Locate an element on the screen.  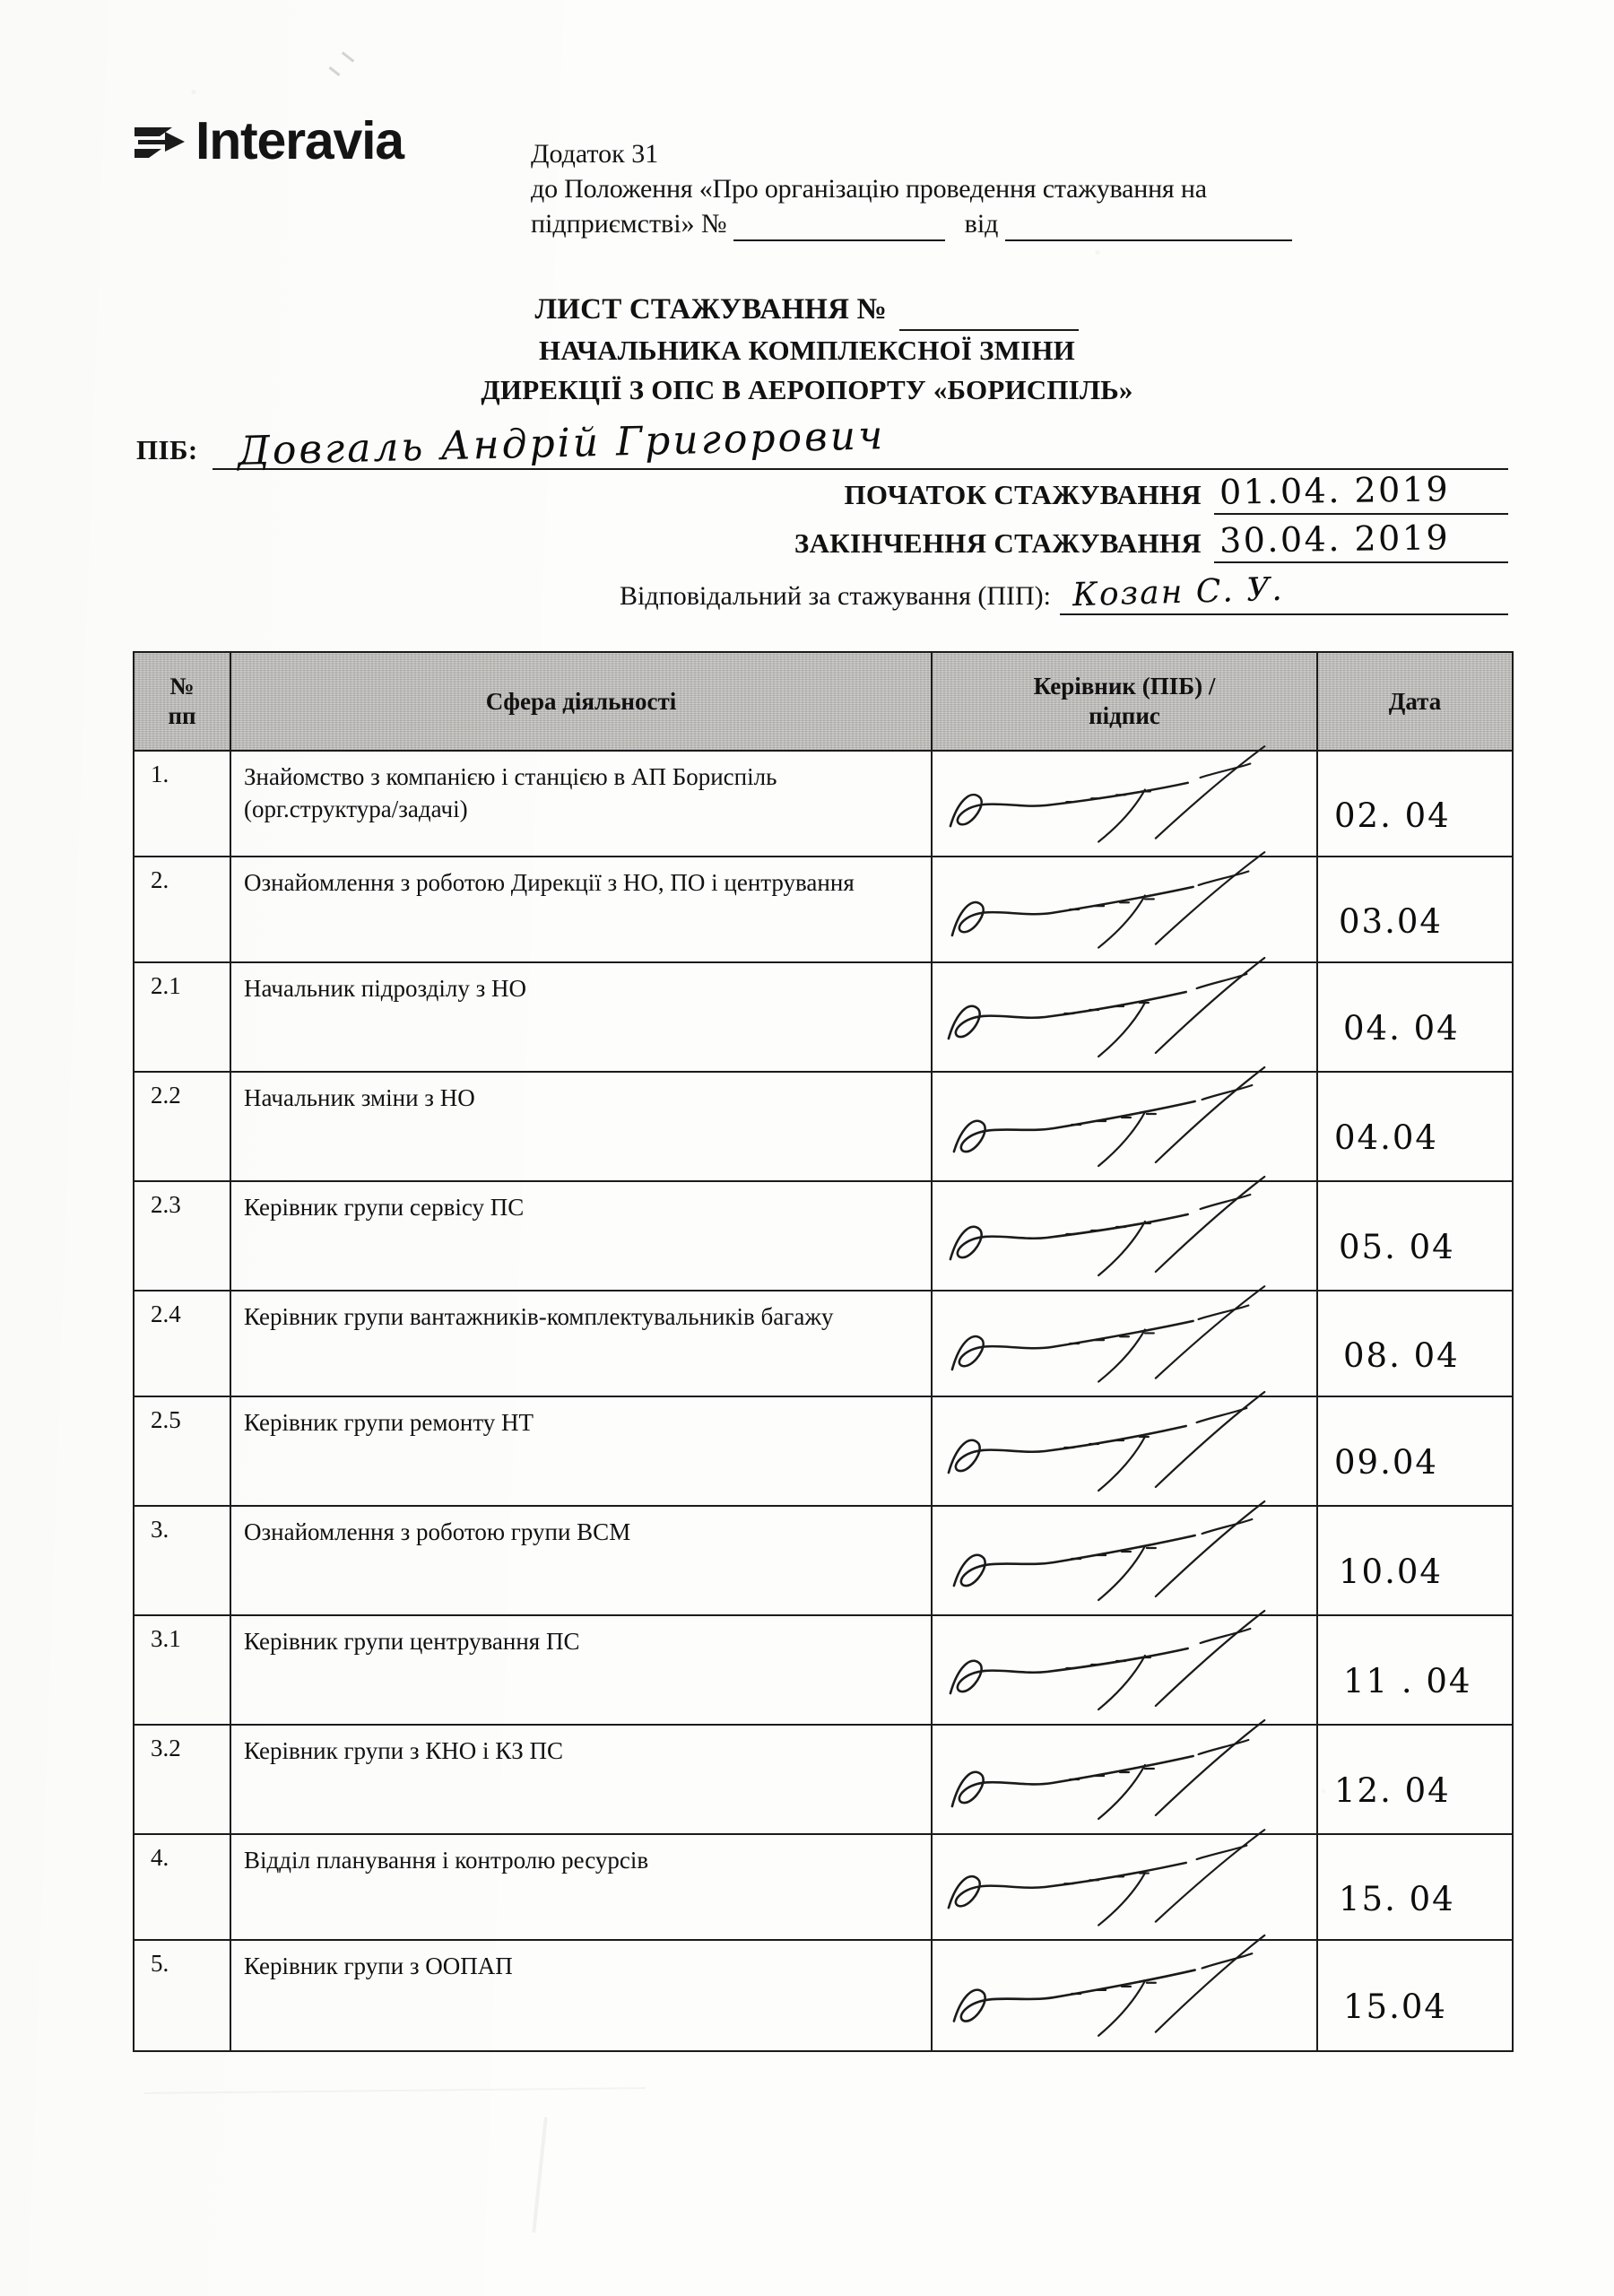
row-date-handwritten-value: 11 . 04 is located at coordinates (1407, 1681).